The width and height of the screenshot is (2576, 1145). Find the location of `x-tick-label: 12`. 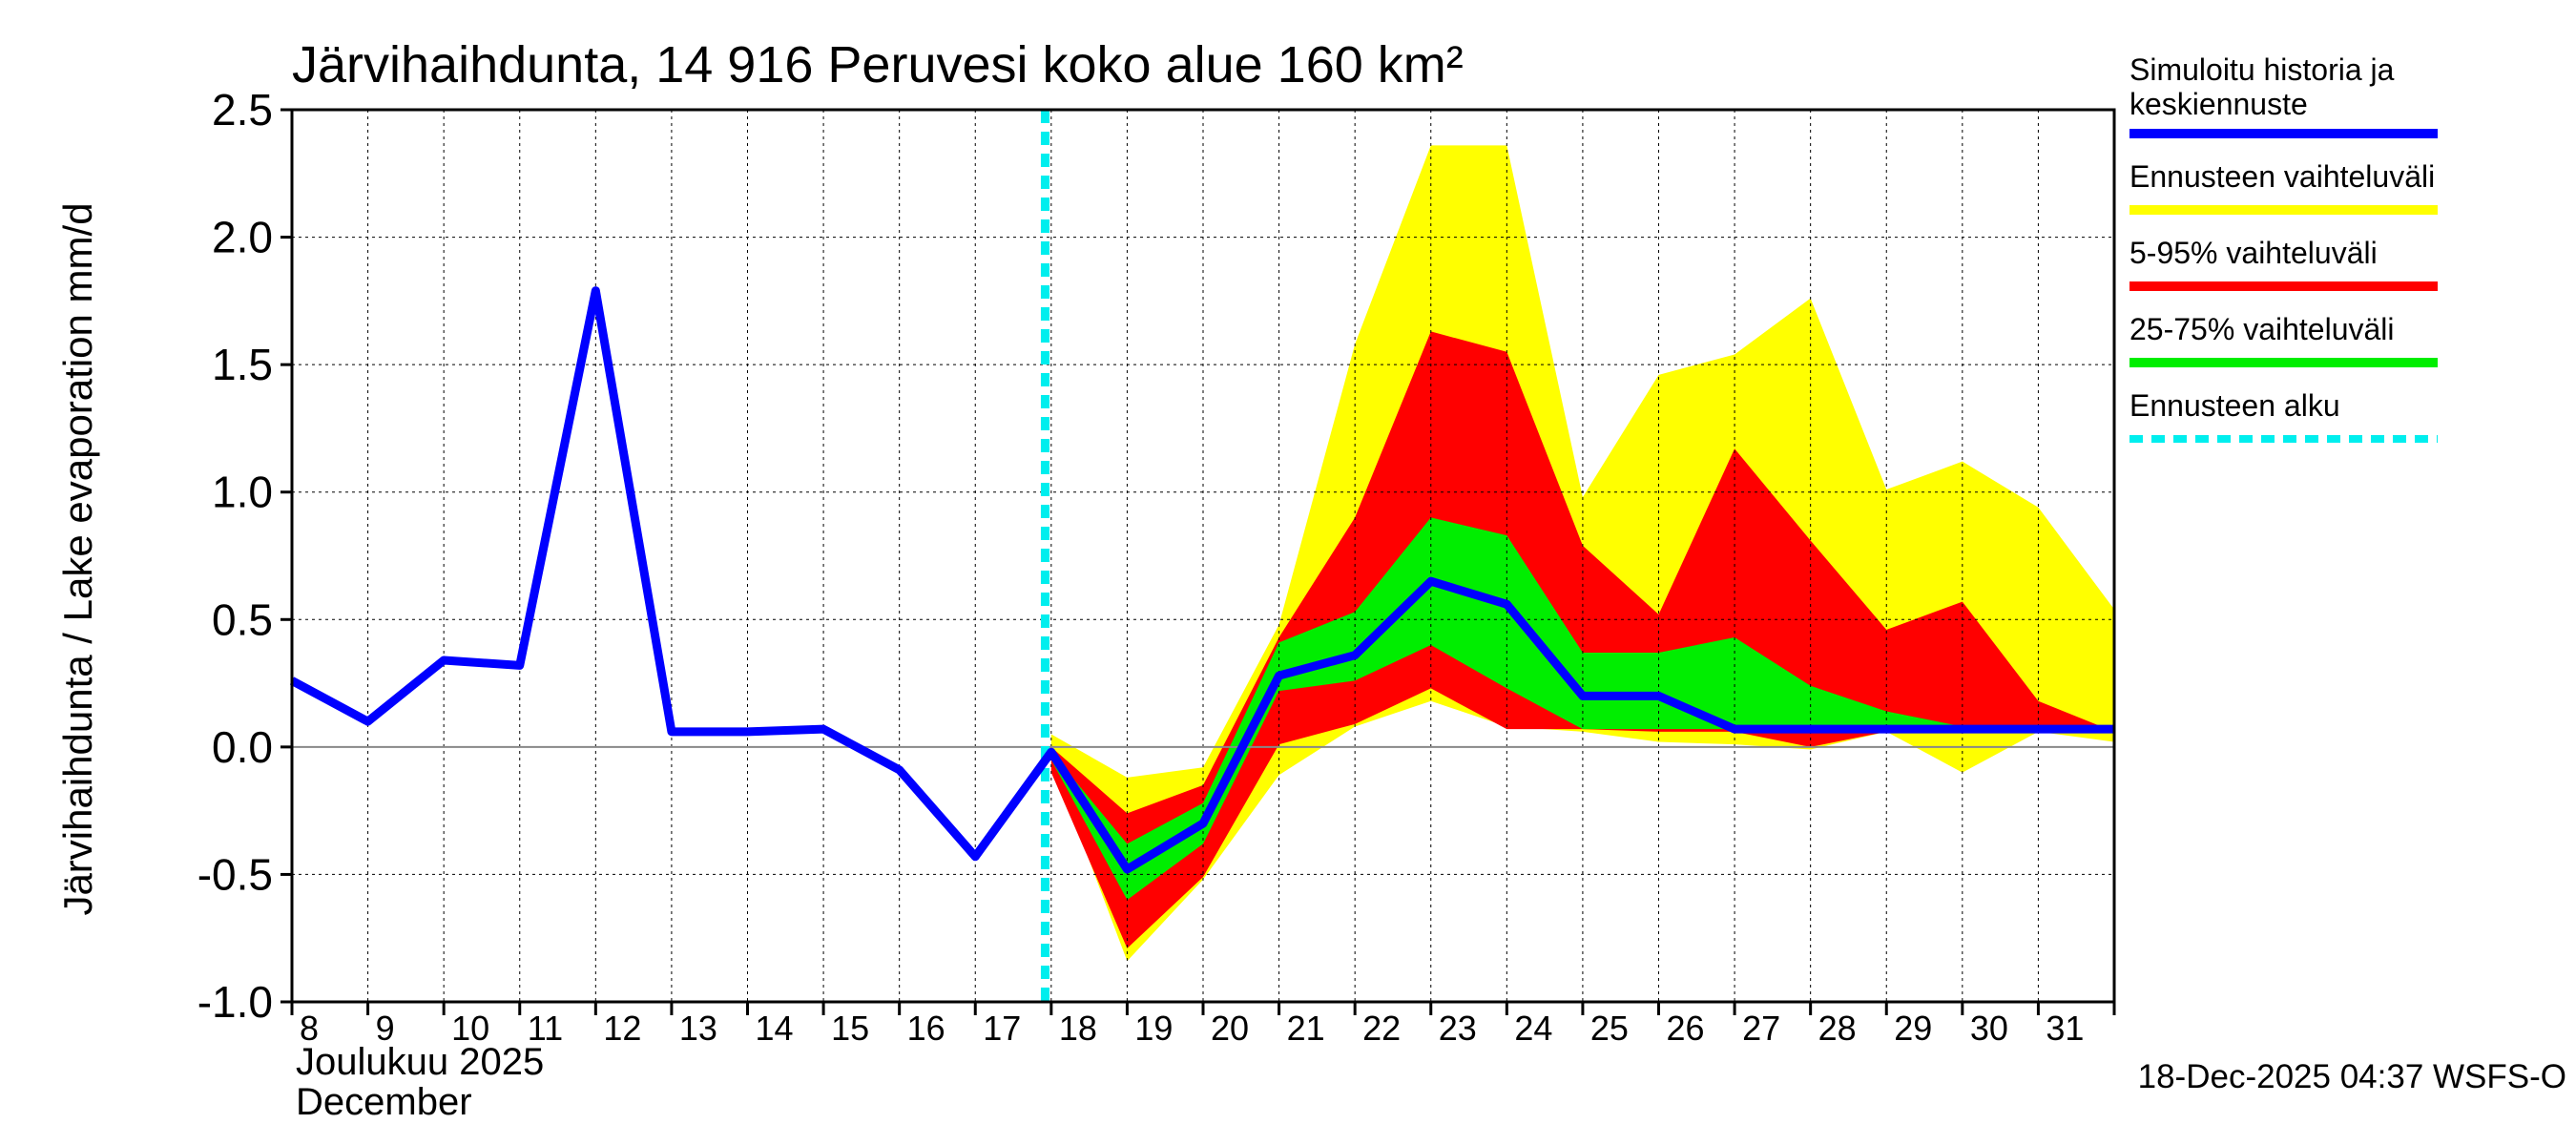

x-tick-label: 12 is located at coordinates (622, 1029).